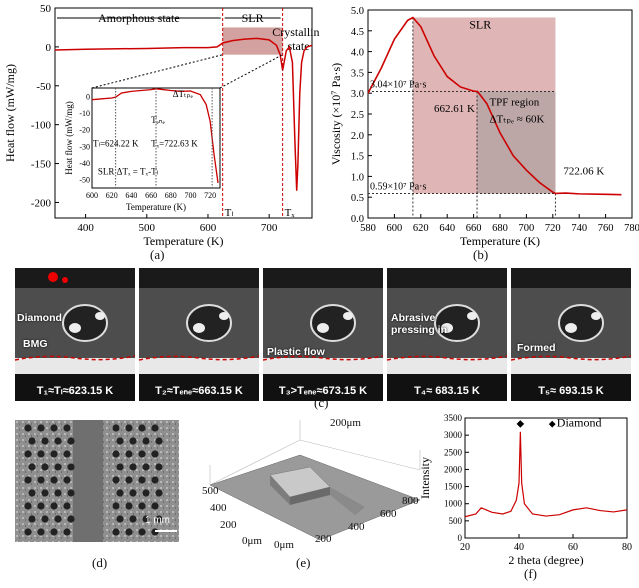  I want to click on annotation: TPF region, so click(514, 103).